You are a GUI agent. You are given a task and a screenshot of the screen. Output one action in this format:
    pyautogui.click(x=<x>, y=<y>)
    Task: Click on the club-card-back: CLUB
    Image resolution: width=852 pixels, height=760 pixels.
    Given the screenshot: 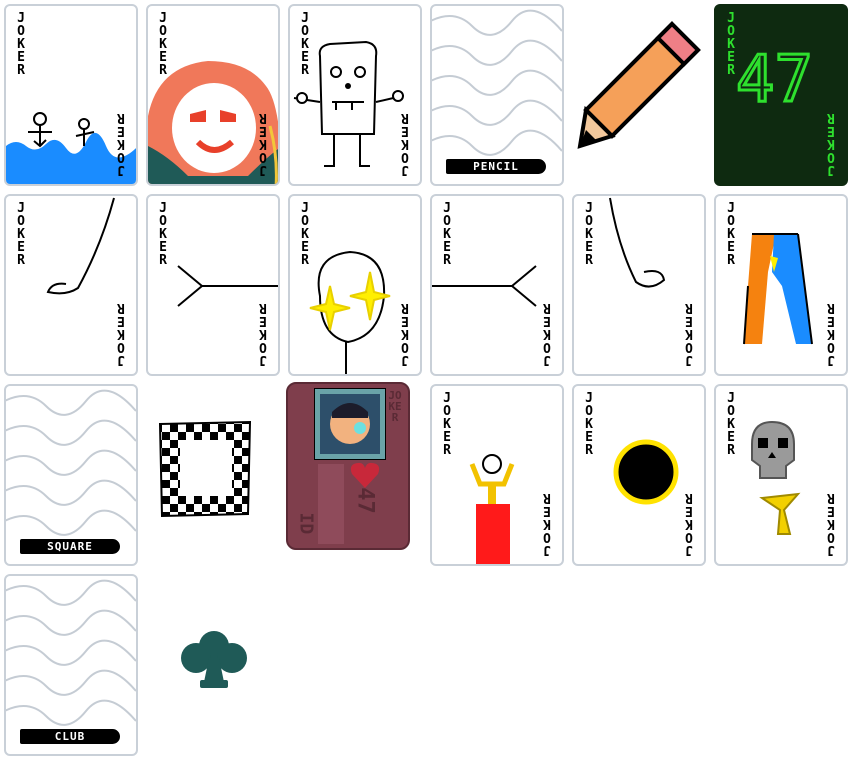 What is the action you would take?
    pyautogui.click(x=71, y=665)
    